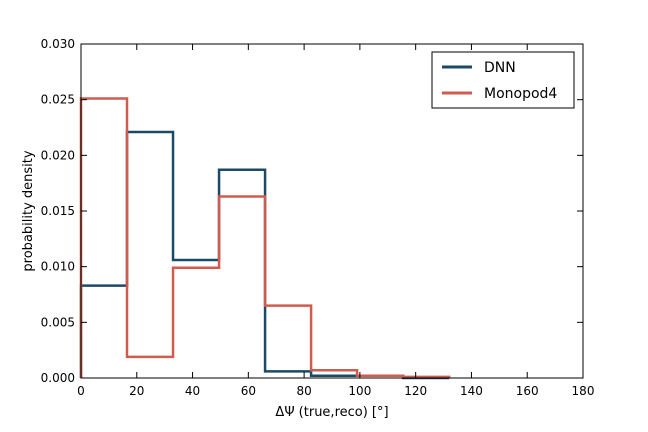 Image resolution: width=648 pixels, height=432 pixels. What do you see at coordinates (58, 322) in the screenshot?
I see `y-tick-label: 0.005` at bounding box center [58, 322].